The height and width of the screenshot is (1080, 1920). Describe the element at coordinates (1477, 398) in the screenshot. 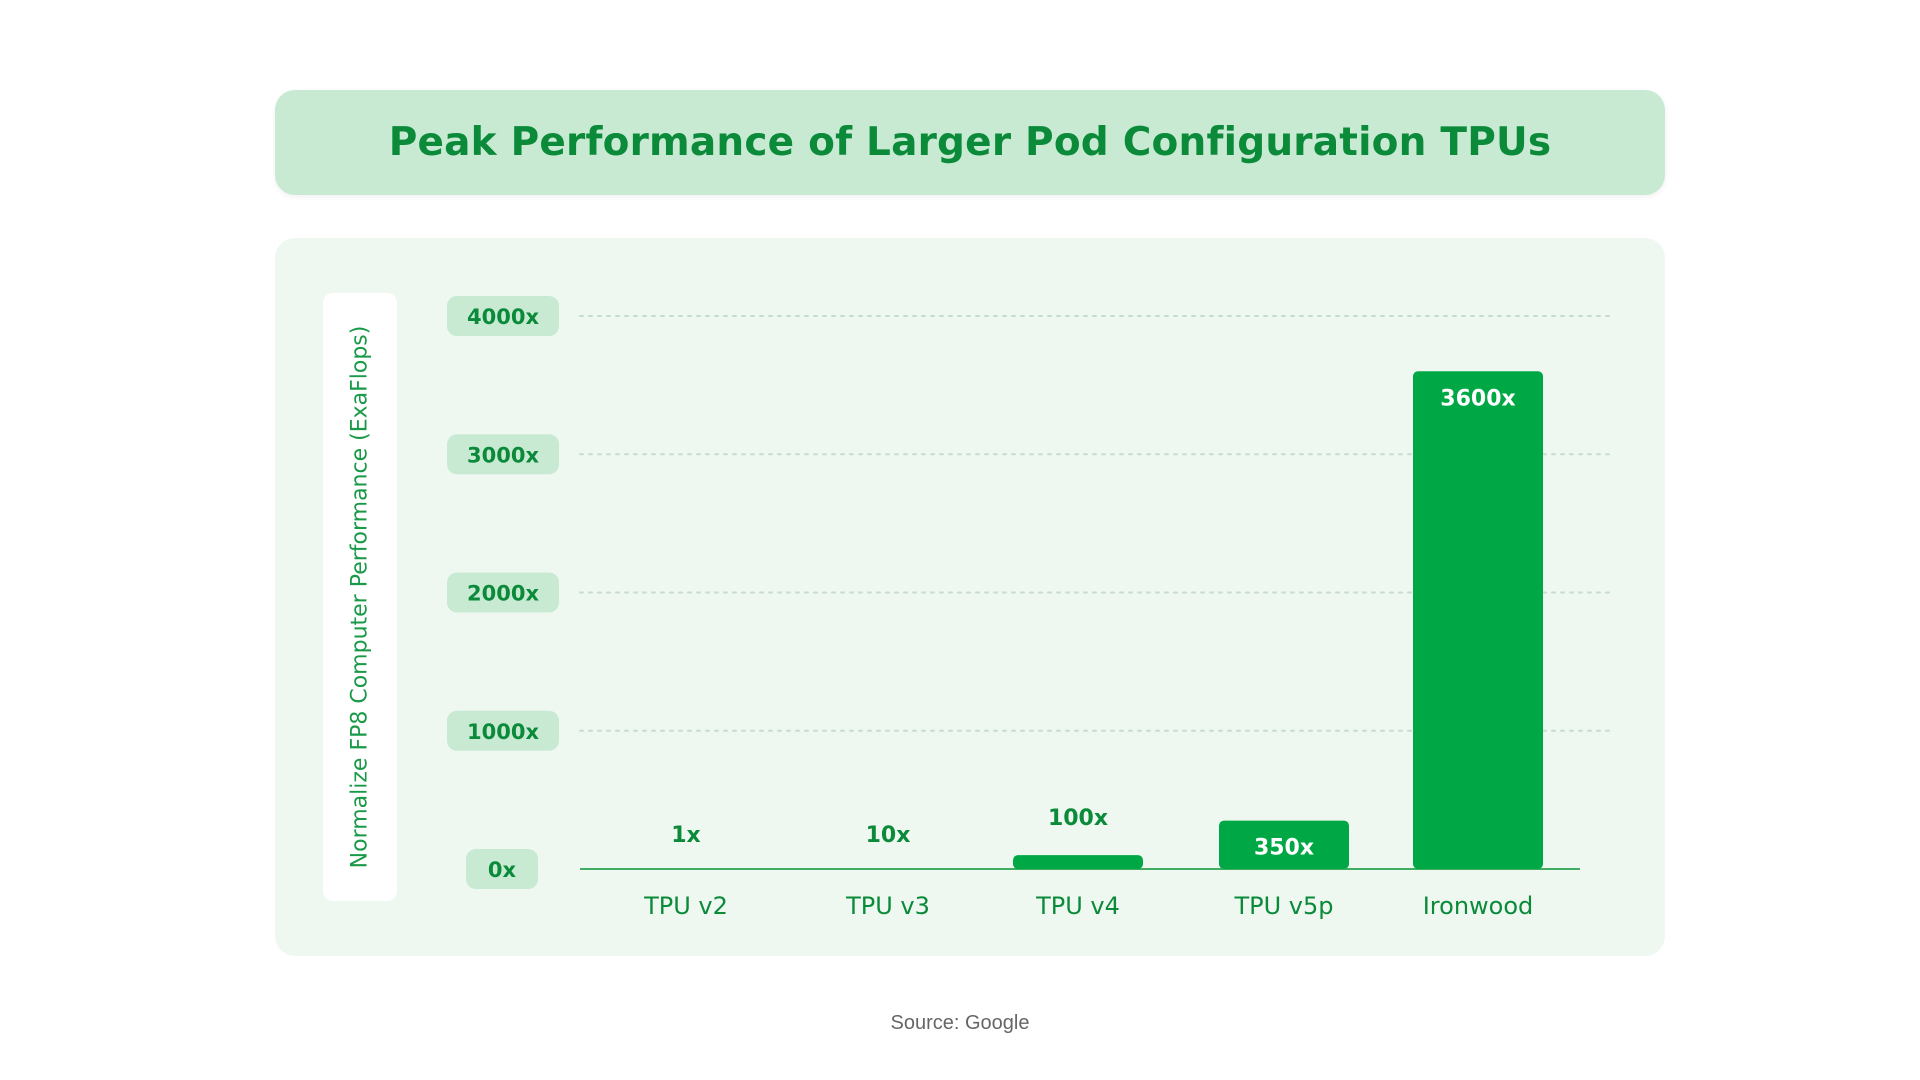

I see `bar-value-label: 3600x` at that location.